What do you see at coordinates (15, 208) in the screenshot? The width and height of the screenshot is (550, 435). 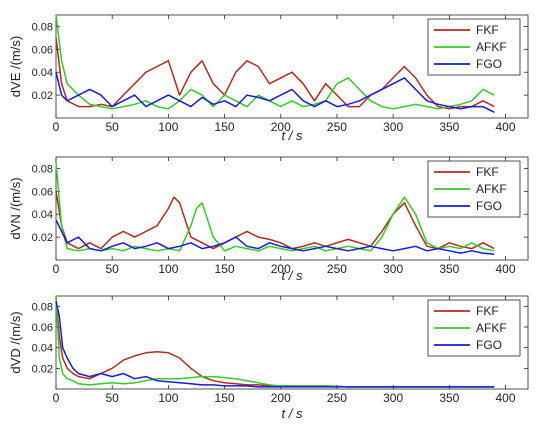 I see `y-axis-label: dVN /(m/s)` at bounding box center [15, 208].